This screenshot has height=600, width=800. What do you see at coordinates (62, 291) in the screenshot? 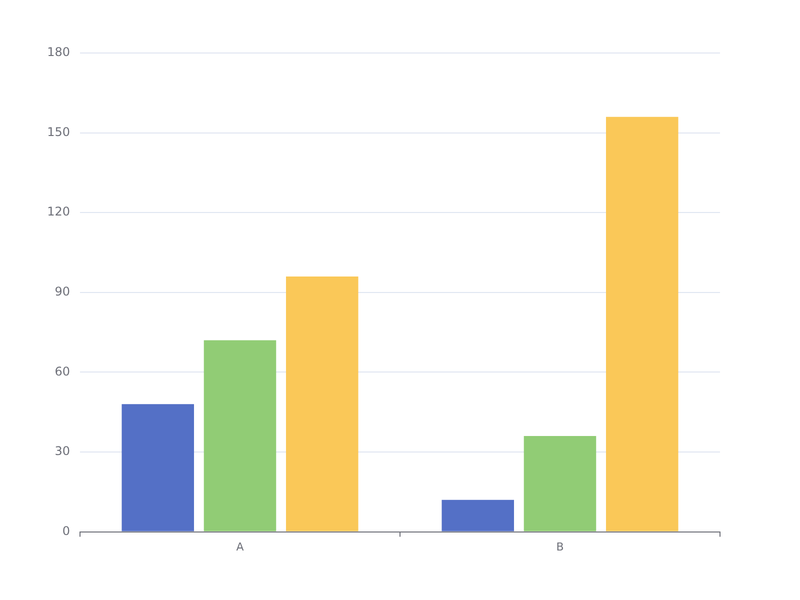
I see `y-tick-label: 90` at bounding box center [62, 291].